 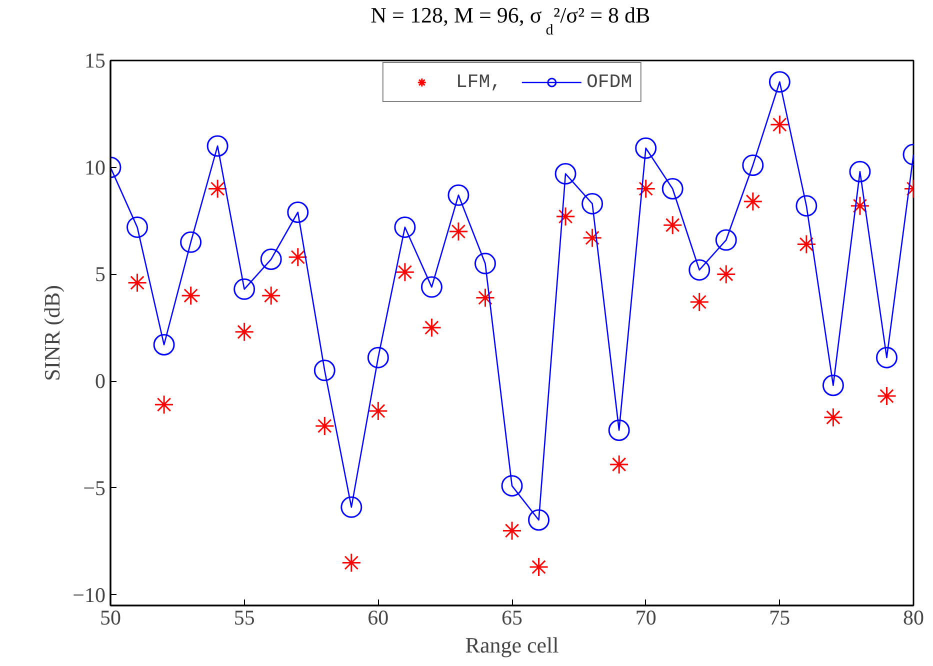 I want to click on y-tick-label: 10, so click(x=95, y=167).